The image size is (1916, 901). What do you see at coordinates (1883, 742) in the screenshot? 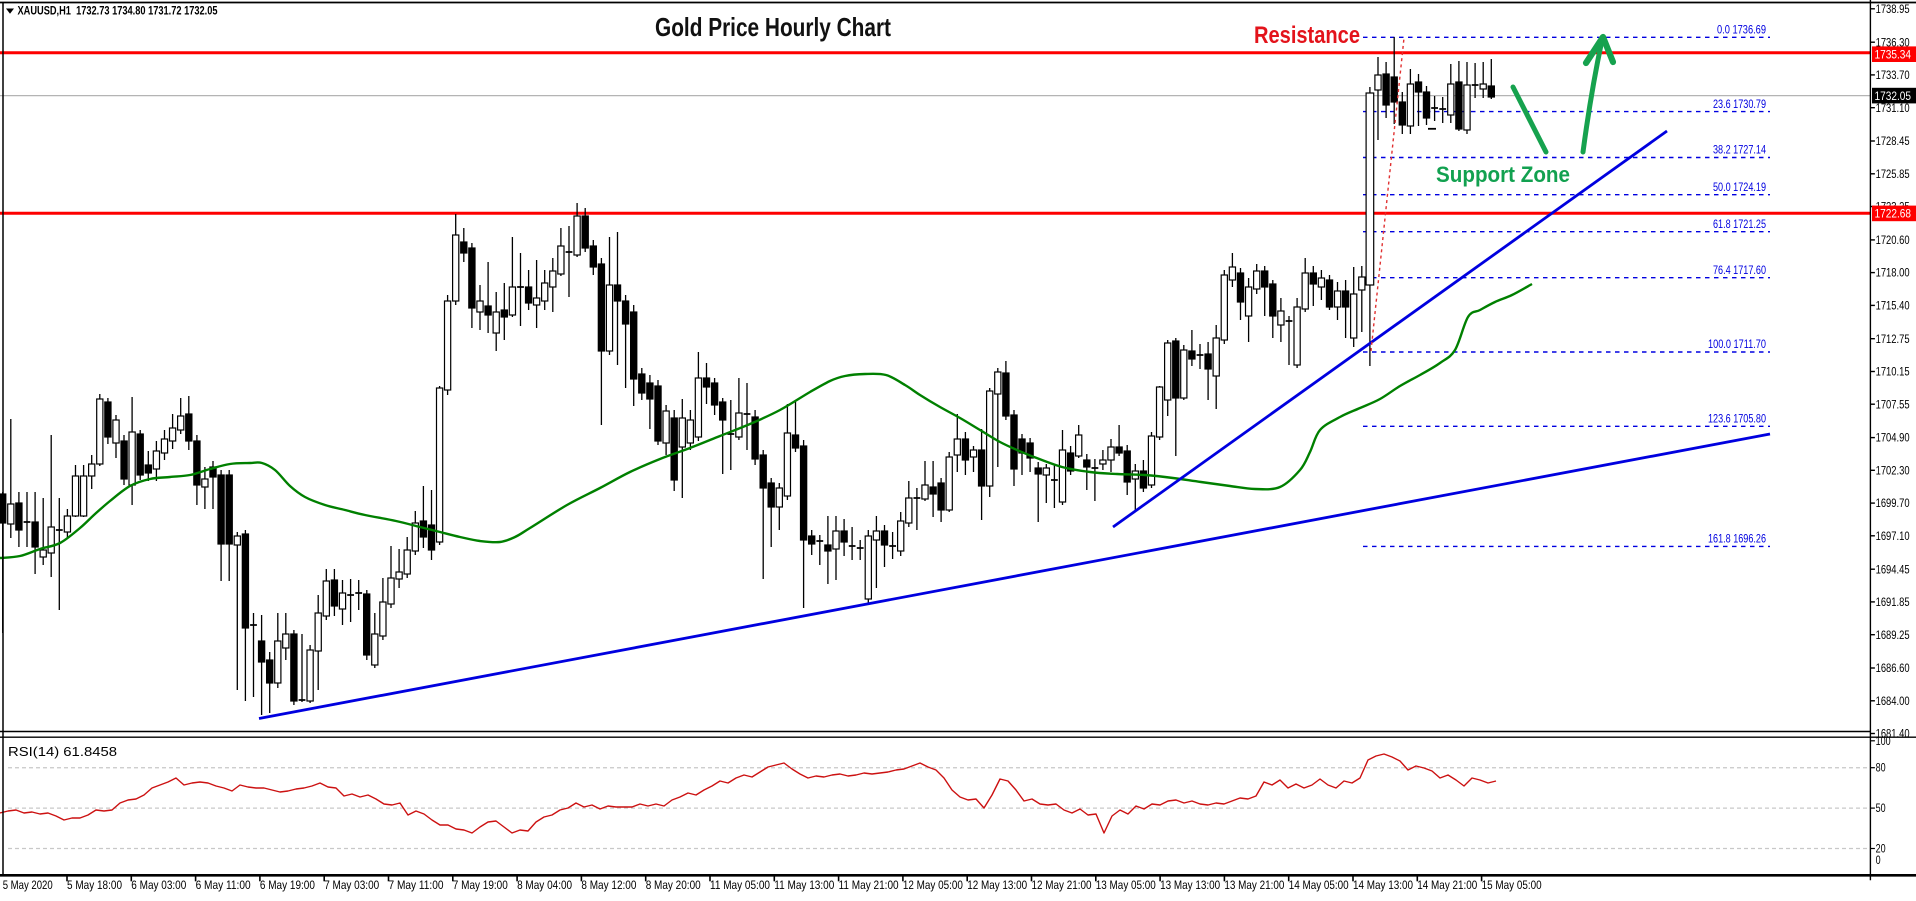
I see `svg-text: 100` at bounding box center [1883, 742].